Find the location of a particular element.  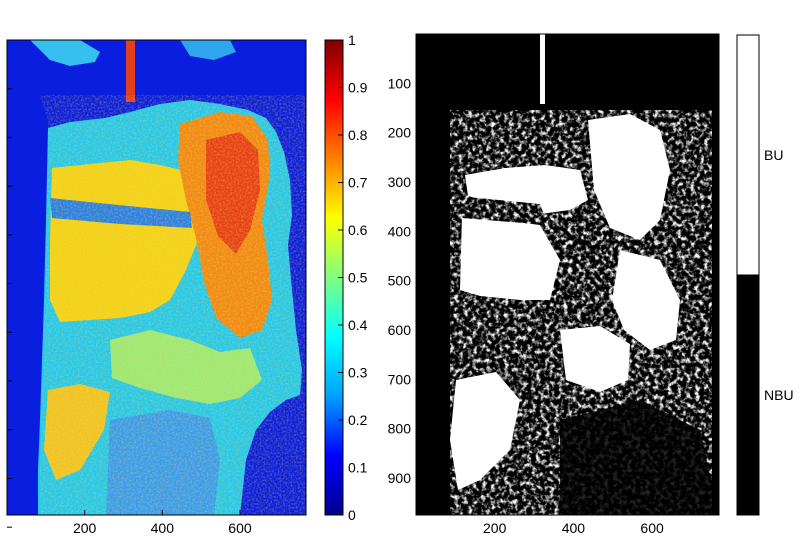

mask-west-water is located at coordinates (431, 274).